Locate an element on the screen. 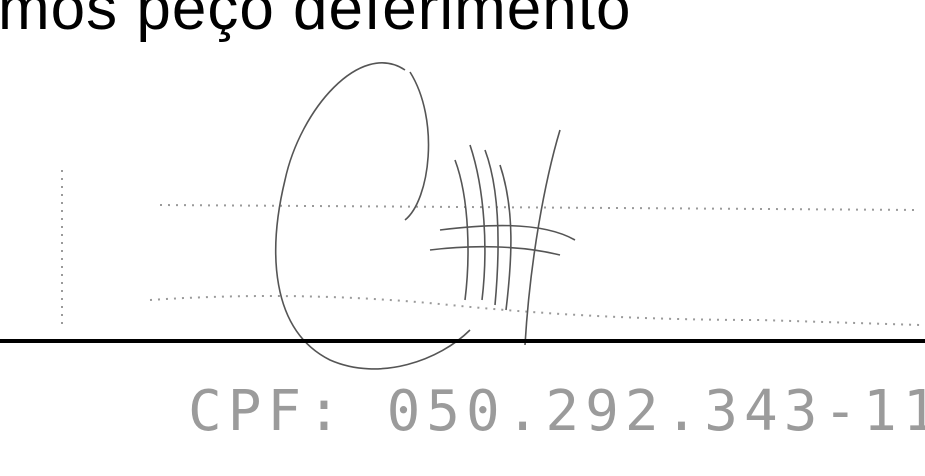 The height and width of the screenshot is (476, 925). signature-line is located at coordinates (462, 341).